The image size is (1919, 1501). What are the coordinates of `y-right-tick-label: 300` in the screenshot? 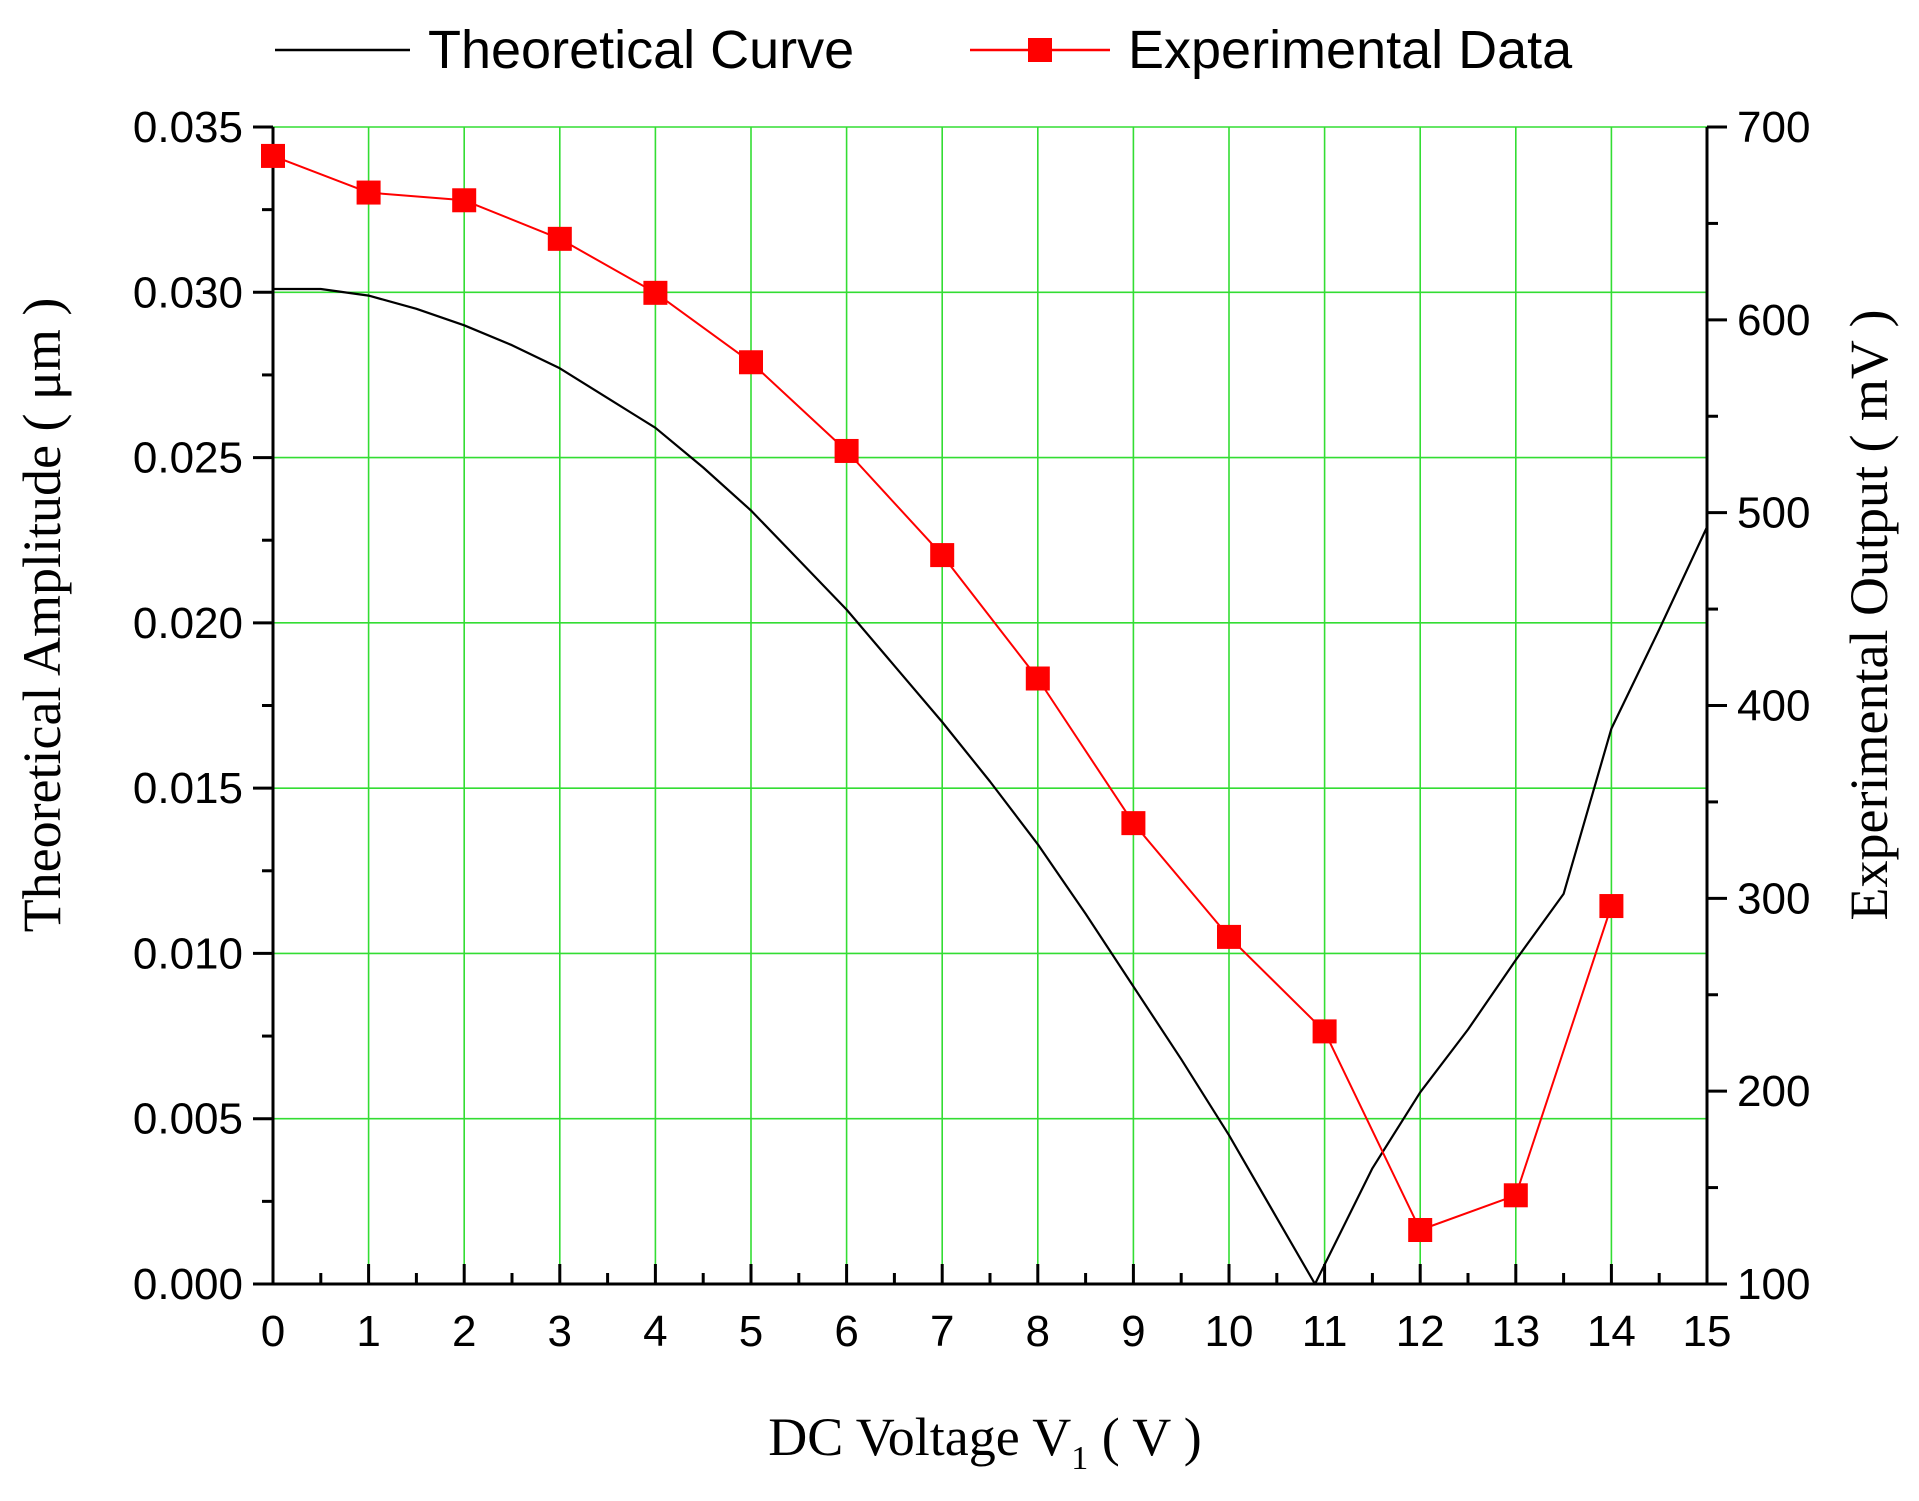 It's located at (1773, 898).